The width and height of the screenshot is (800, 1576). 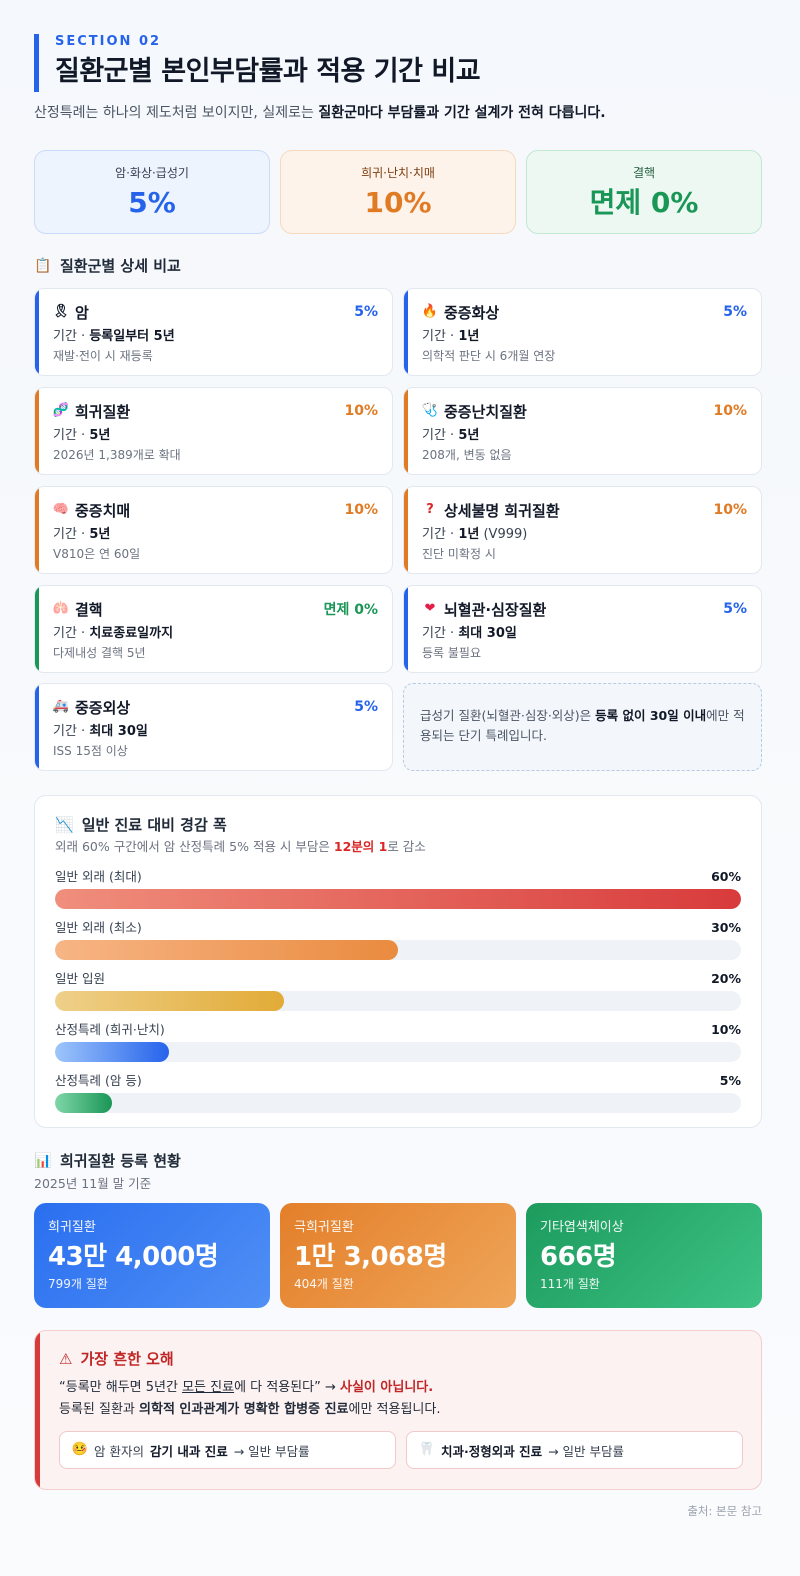 What do you see at coordinates (360, 846) in the screenshot?
I see `sub-bold: 12분의 1` at bounding box center [360, 846].